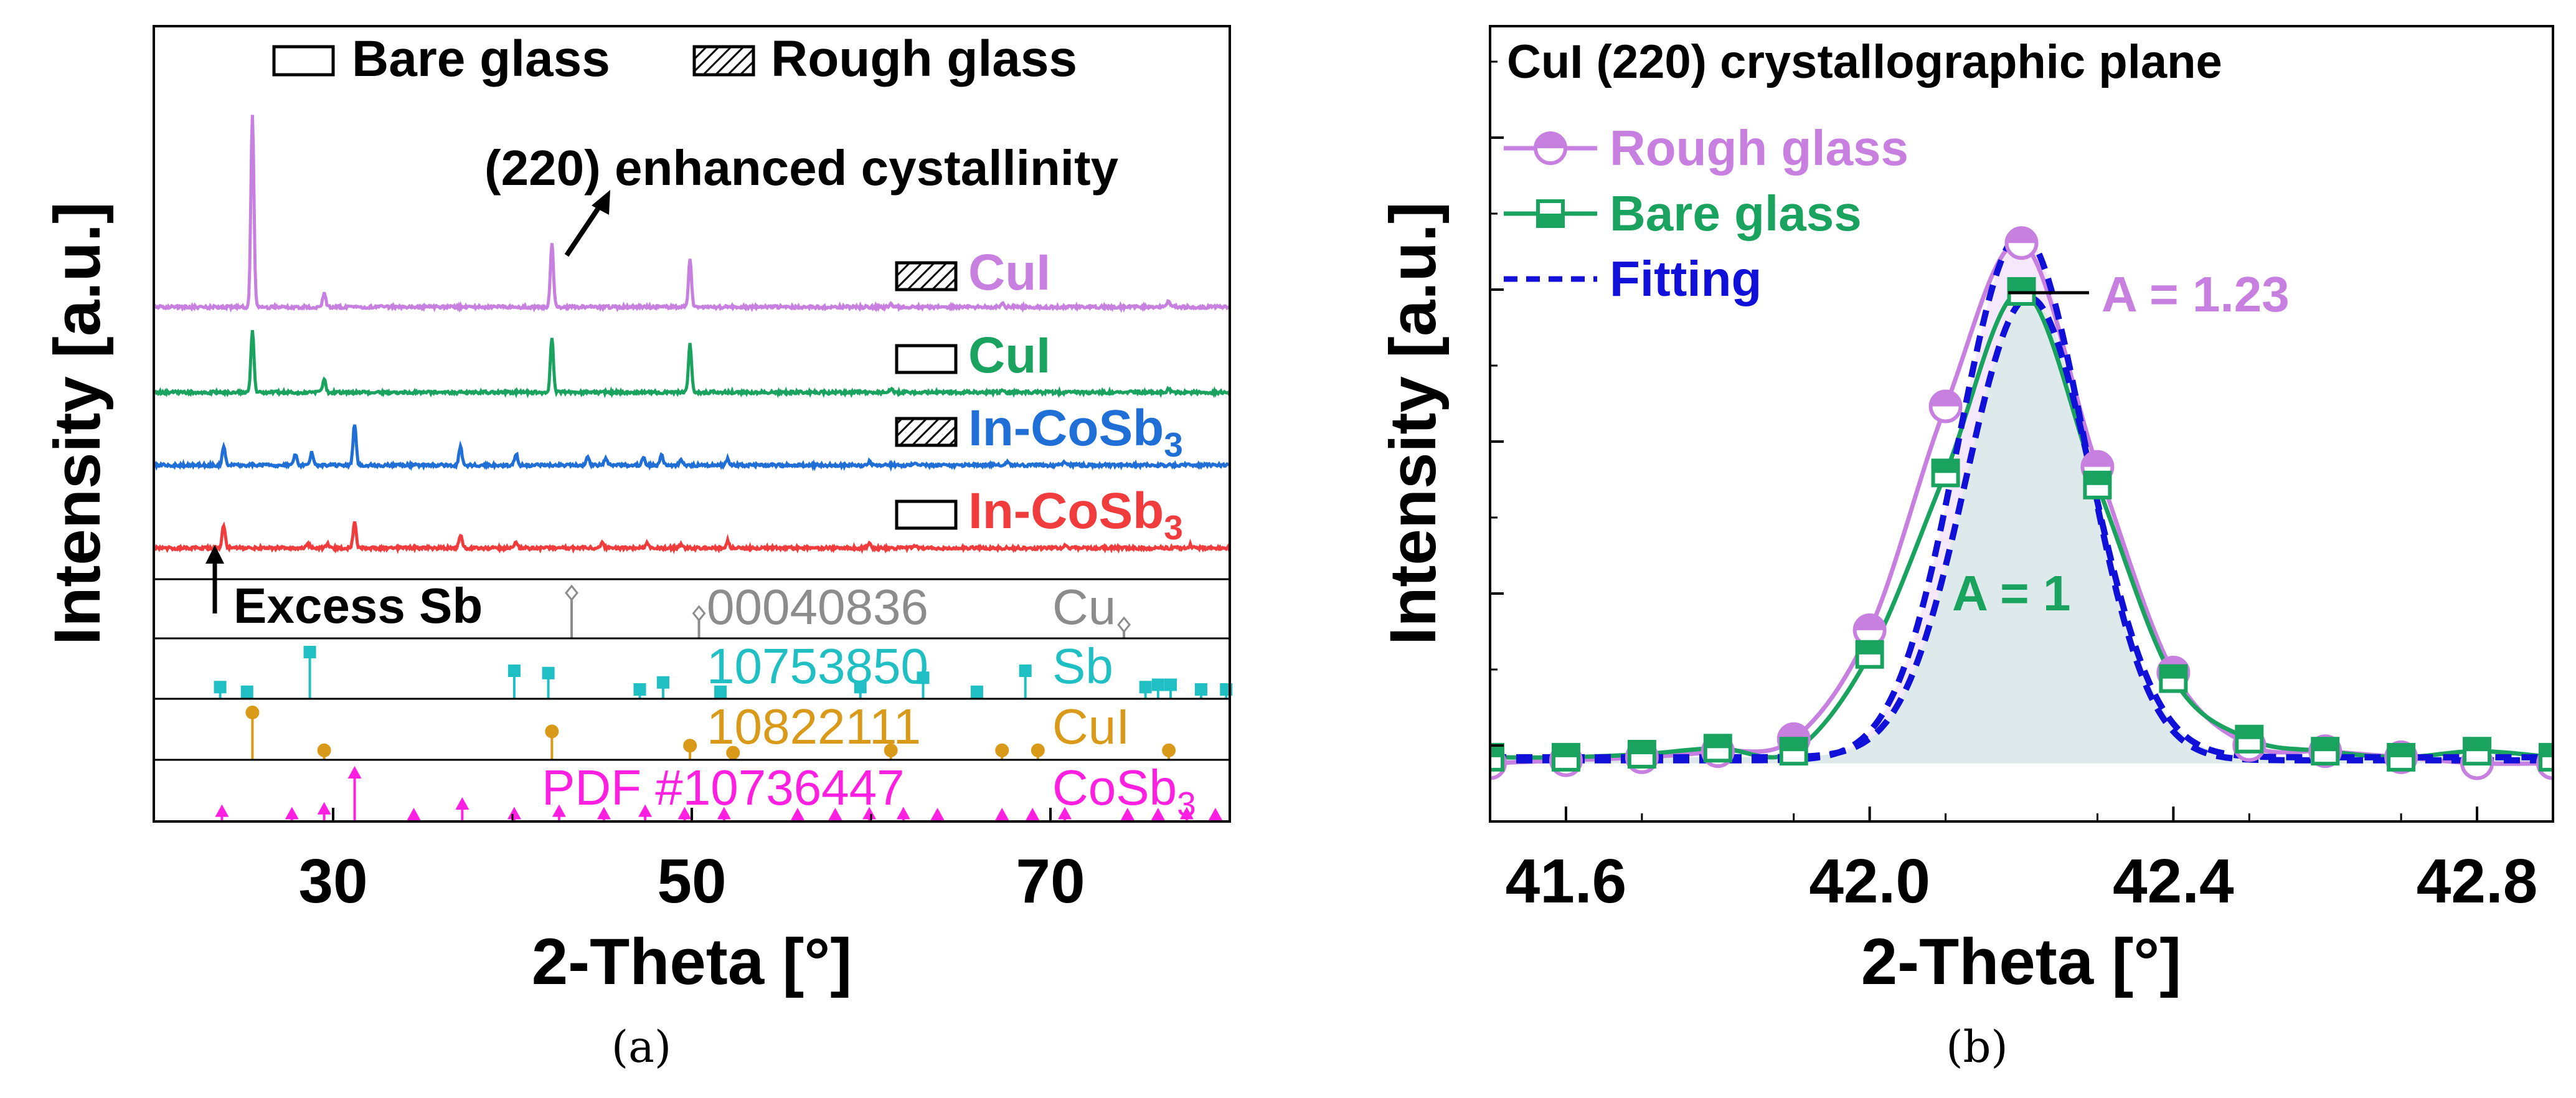 The height and width of the screenshot is (1098, 2576). I want to click on panel-a-series-labels: CuI CuI In-CoSb3 In-CoSb3, so click(1039, 395).